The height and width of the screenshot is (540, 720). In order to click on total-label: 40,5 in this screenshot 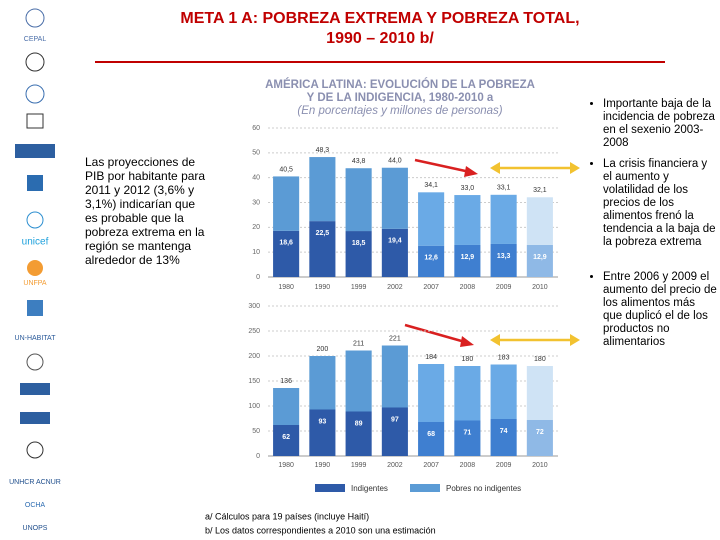, I will do `click(286, 169)`.